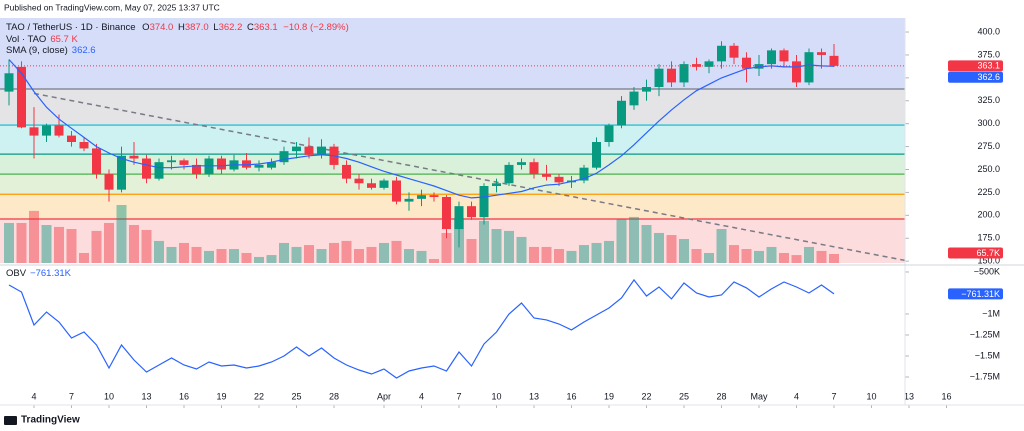 The height and width of the screenshot is (431, 1024). What do you see at coordinates (975, 294) in the screenshot?
I see `obv-badge-bg` at bounding box center [975, 294].